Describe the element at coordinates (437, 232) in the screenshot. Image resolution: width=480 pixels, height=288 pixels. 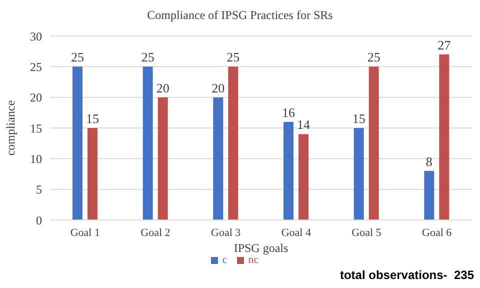
I see `x-tick-label: Goal 6` at that location.